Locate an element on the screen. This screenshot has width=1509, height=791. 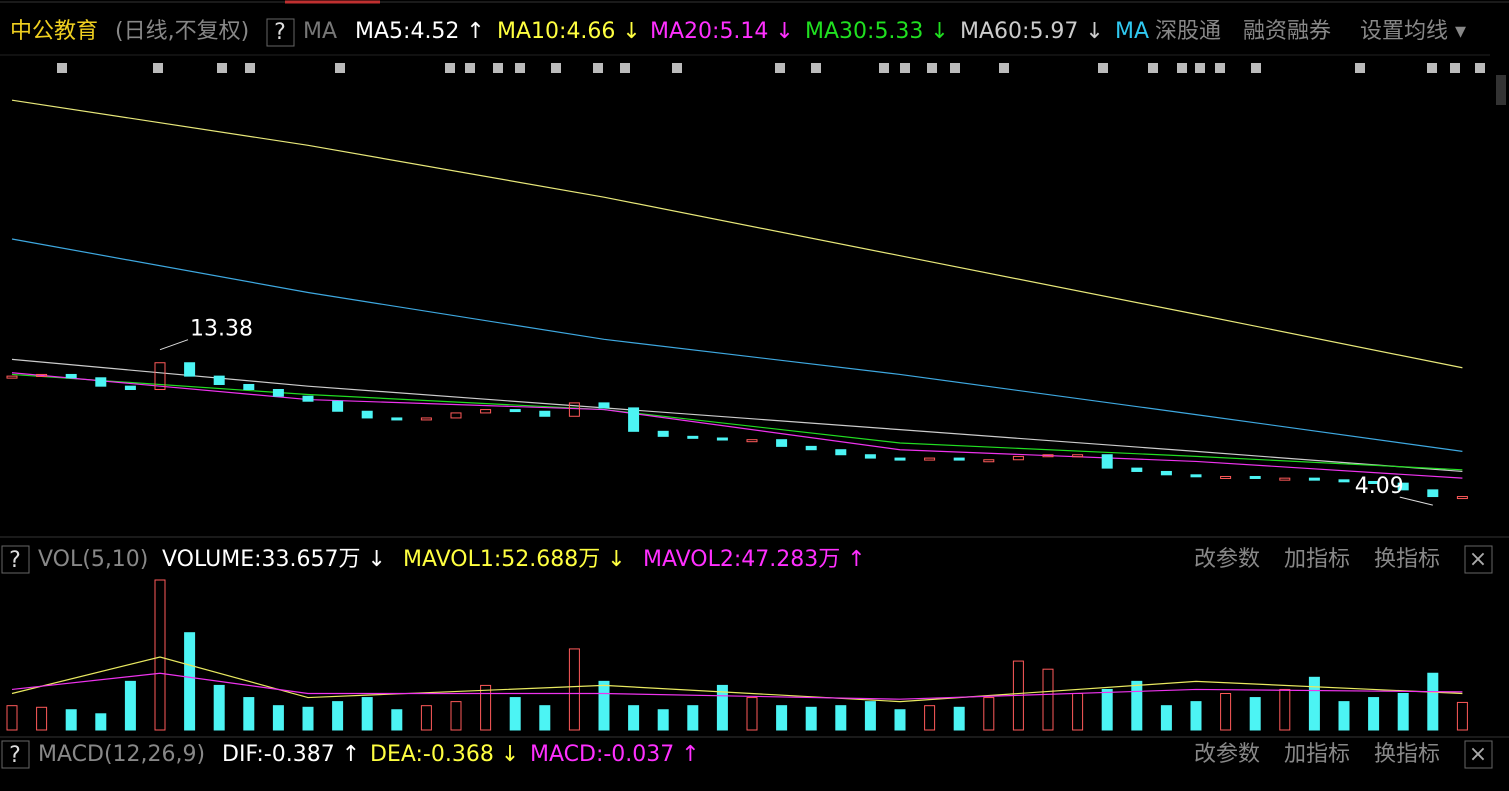
mavol-line is located at coordinates (737, 686).